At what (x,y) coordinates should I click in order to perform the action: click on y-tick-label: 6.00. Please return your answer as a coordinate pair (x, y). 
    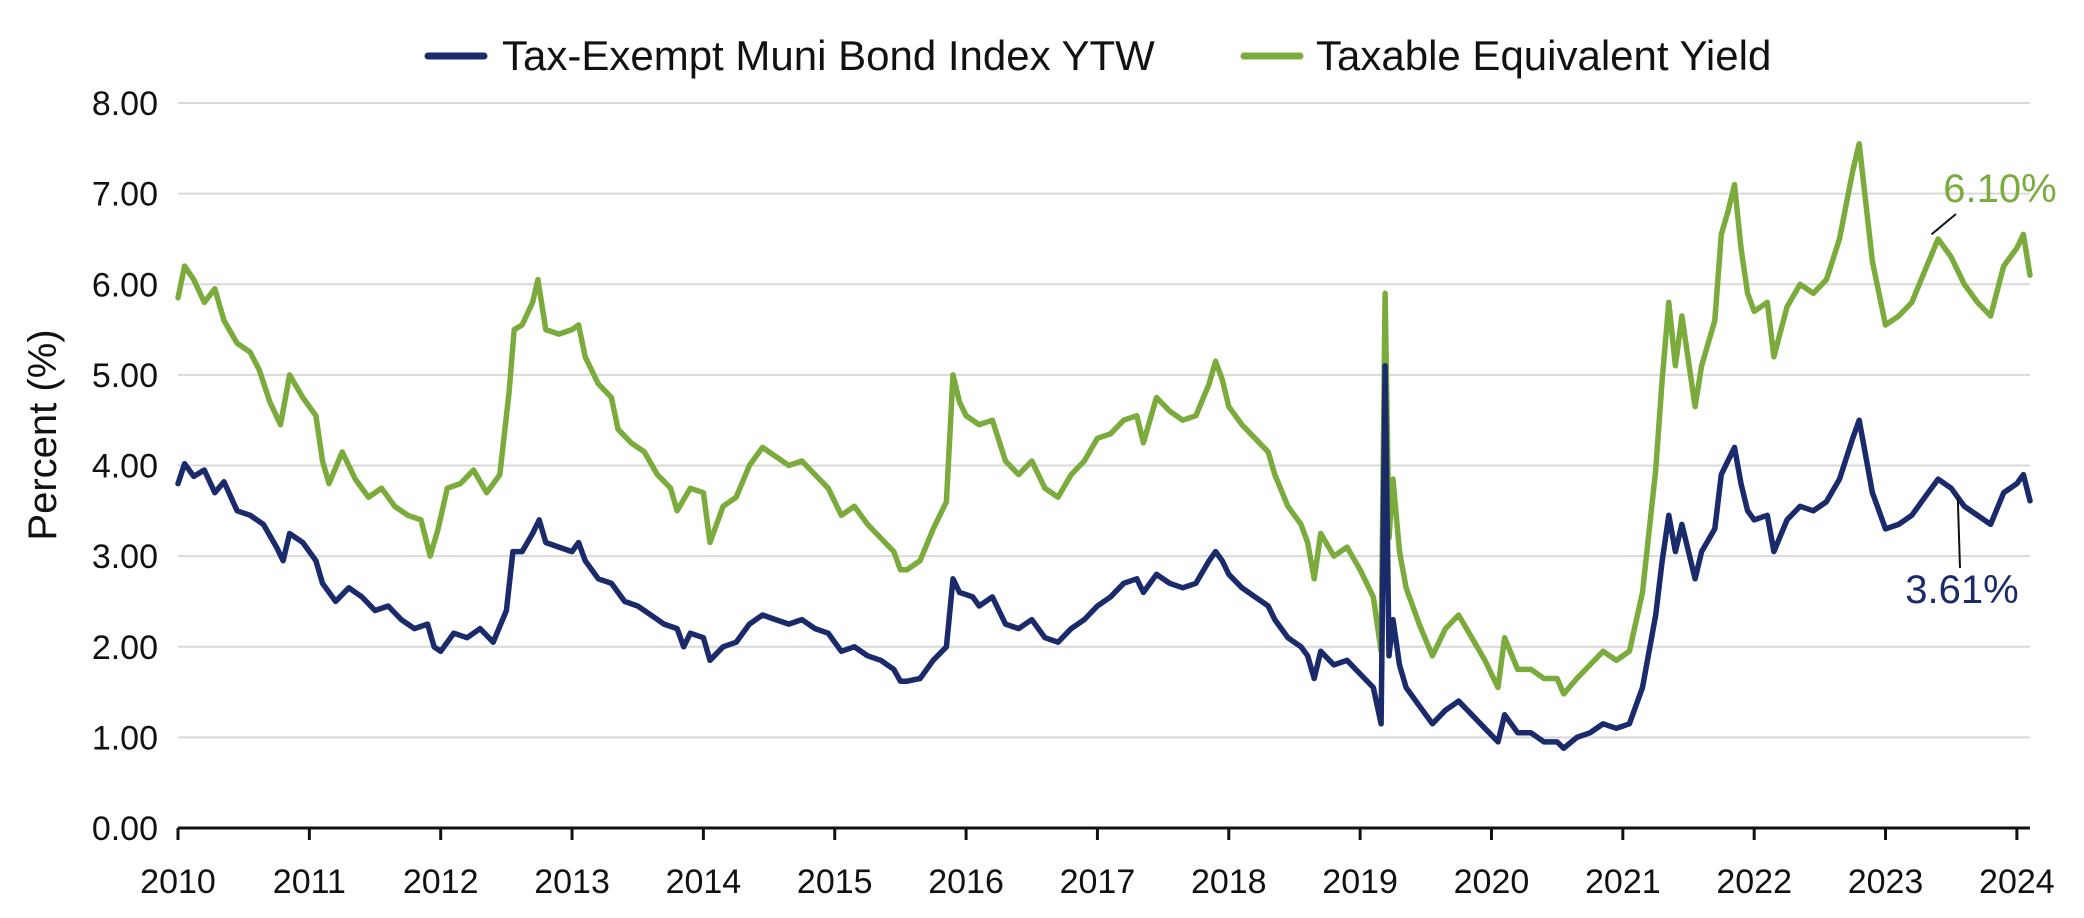
    Looking at the image, I should click on (125, 285).